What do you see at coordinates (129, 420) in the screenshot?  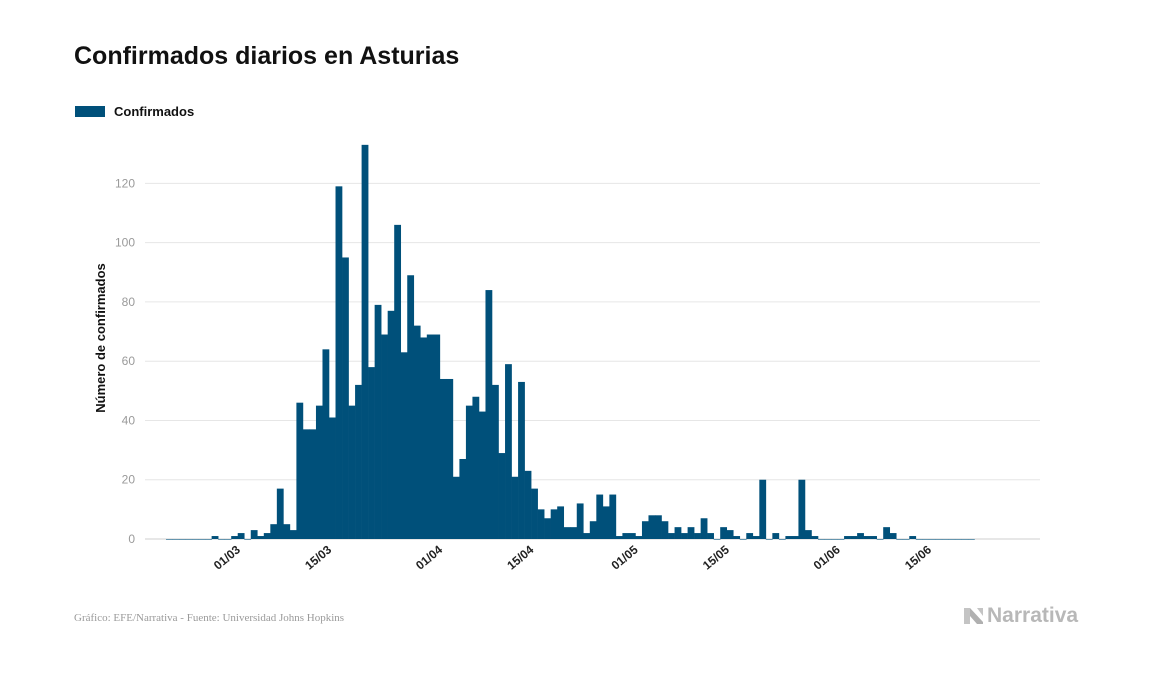 I see `y-tick-label: 40` at bounding box center [129, 420].